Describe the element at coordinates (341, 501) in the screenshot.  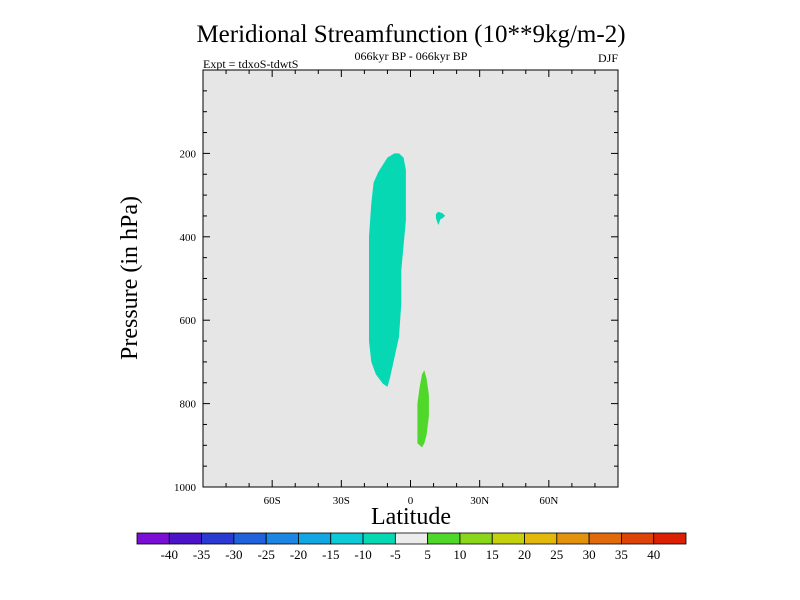
I see `x-tick-label: 30S` at that location.